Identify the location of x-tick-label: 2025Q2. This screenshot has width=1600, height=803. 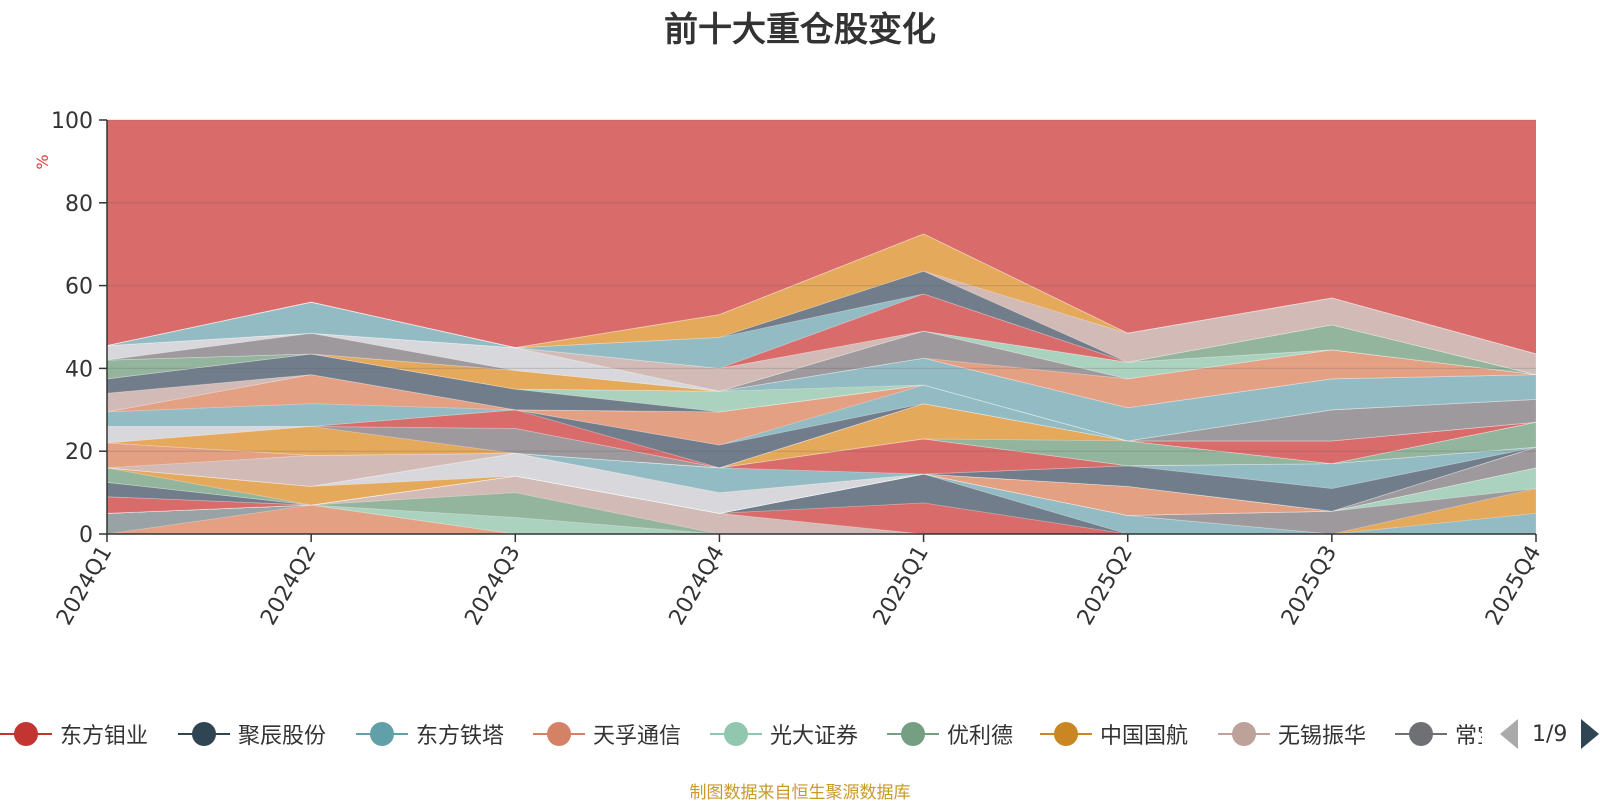
(1105, 586).